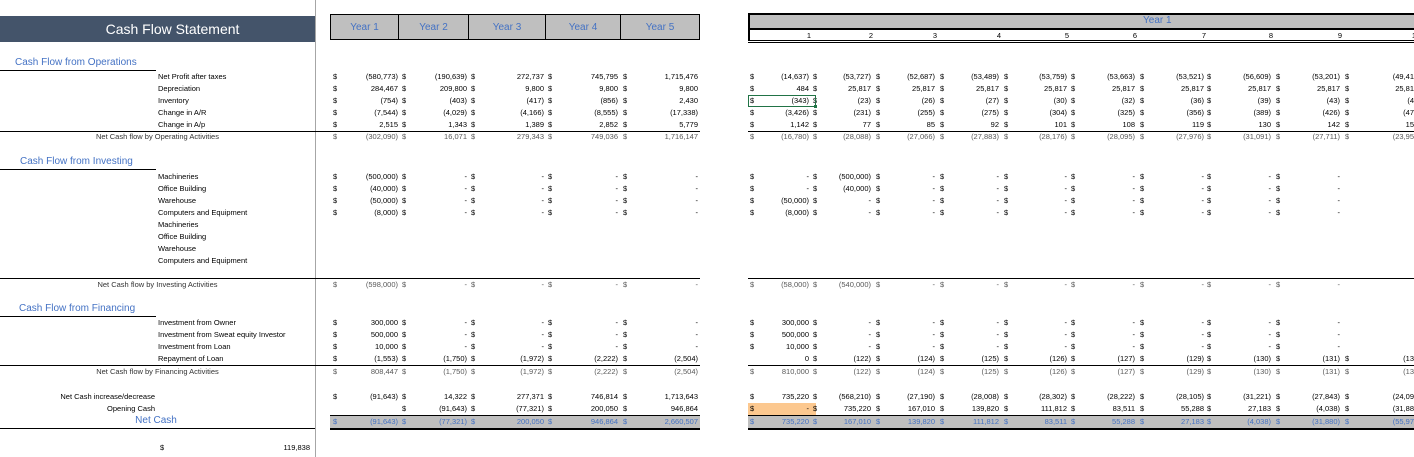 This screenshot has height=457, width=1414. I want to click on year-value-cell: (4,029), so click(455, 112).